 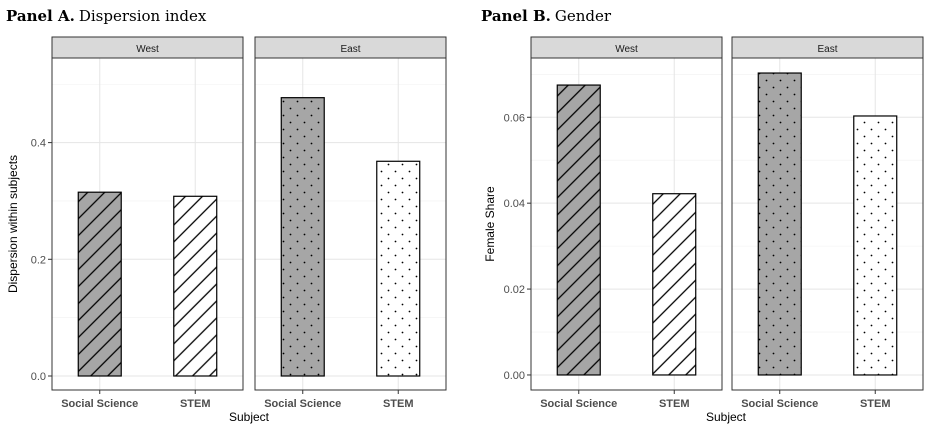 I want to click on panel-a-heading-text: Dispersion index, so click(x=143, y=16).